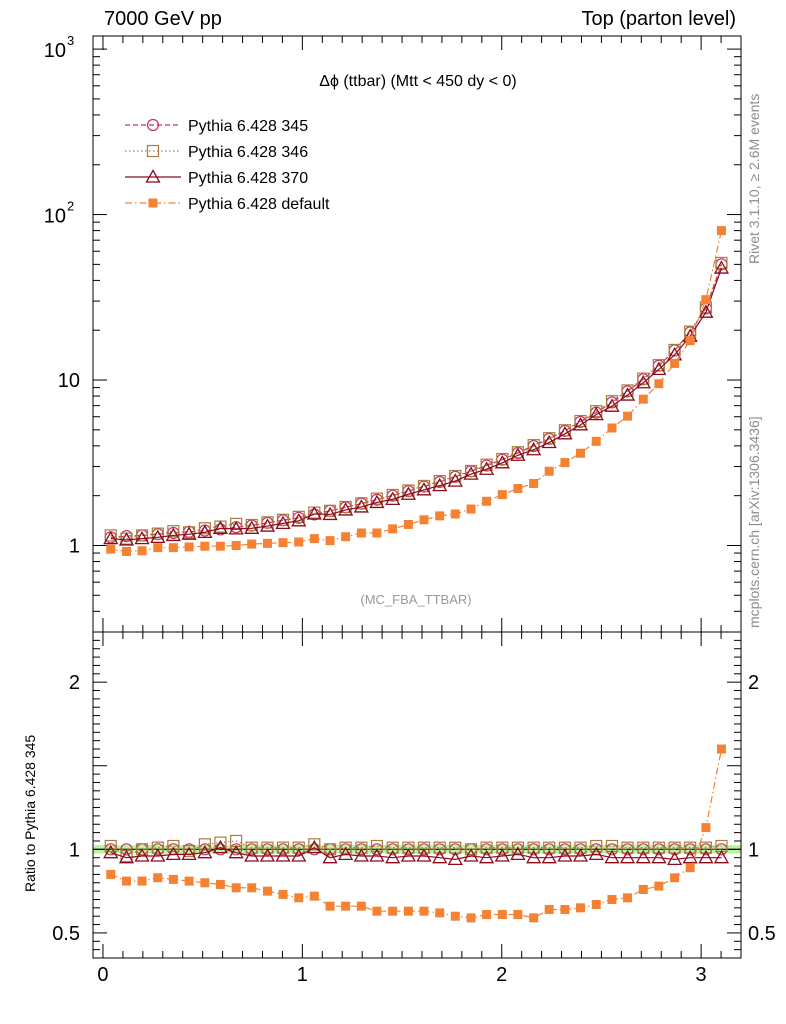 This screenshot has width=786, height=1024. I want to click on y-tick-label-right: 1, so click(753, 850).